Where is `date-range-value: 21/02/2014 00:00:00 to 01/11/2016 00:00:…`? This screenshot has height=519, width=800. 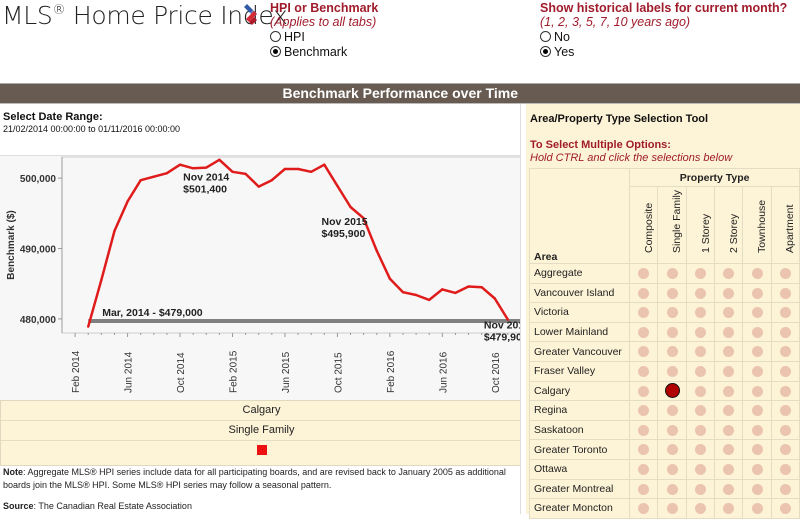 date-range-value: 21/02/2014 00:00:00 to 01/11/2016 00:00:… is located at coordinates (91, 129).